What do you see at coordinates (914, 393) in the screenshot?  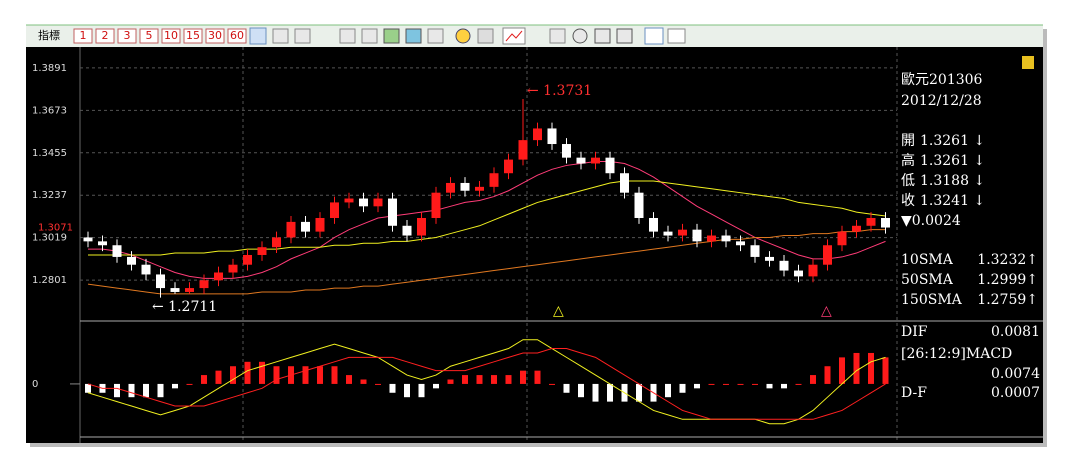 I see `legend-name: D-F` at bounding box center [914, 393].